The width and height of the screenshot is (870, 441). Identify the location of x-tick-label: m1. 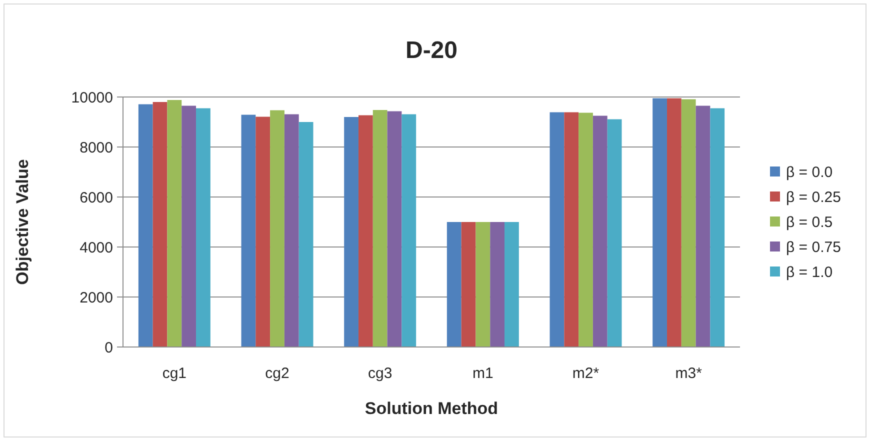
(483, 373).